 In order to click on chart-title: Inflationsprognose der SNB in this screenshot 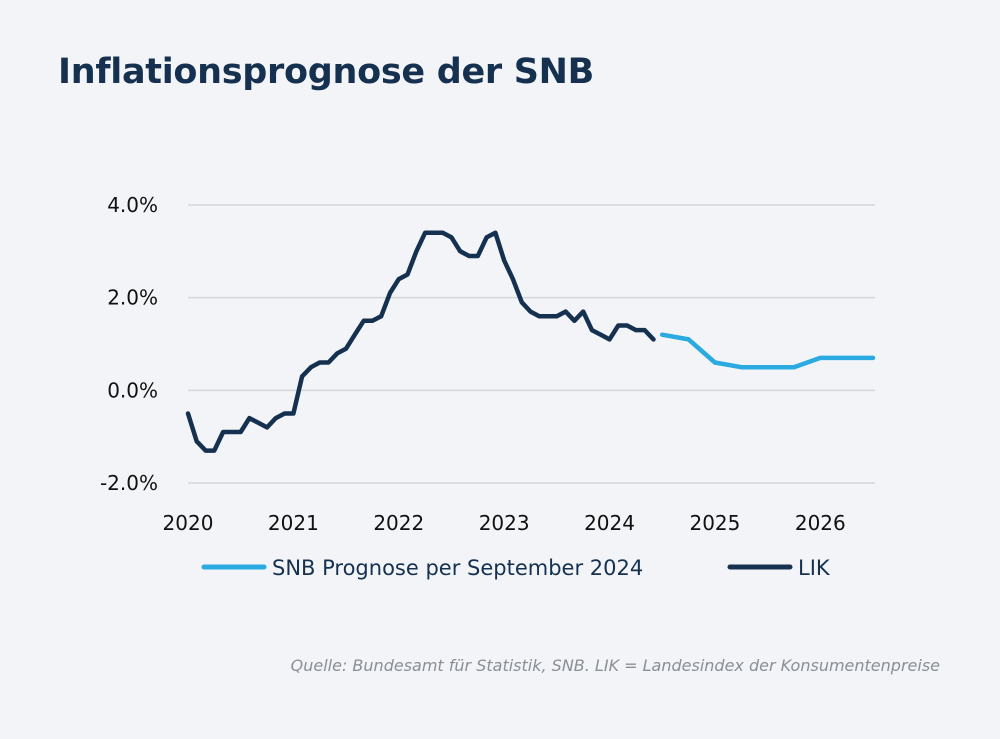, I will do `click(326, 72)`.